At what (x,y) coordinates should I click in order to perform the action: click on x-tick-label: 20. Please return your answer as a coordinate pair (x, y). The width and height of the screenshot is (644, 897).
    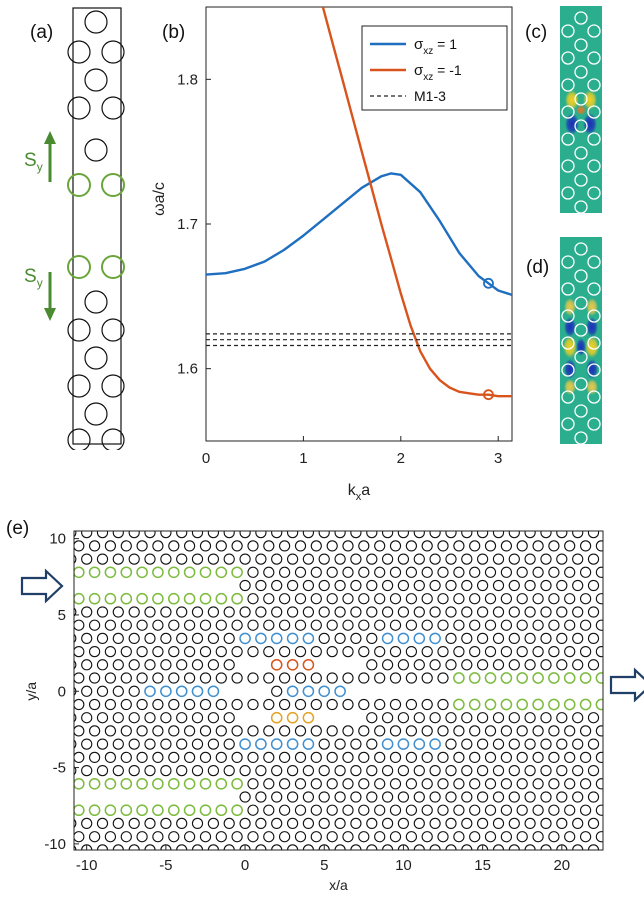
    Looking at the image, I should click on (561, 865).